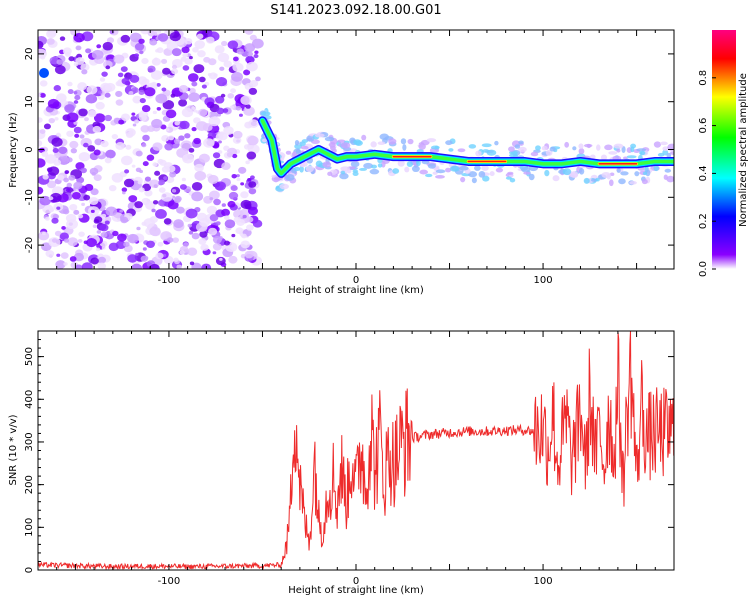 The image size is (750, 600). What do you see at coordinates (743, 150) in the screenshot?
I see `colorbar-label: Normalized spectral amplitude` at bounding box center [743, 150].